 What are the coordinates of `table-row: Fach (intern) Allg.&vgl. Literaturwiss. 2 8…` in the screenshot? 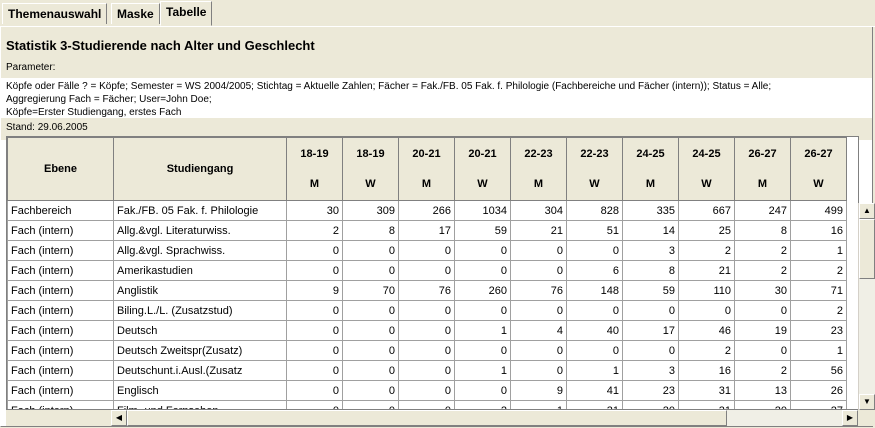 It's located at (427, 230).